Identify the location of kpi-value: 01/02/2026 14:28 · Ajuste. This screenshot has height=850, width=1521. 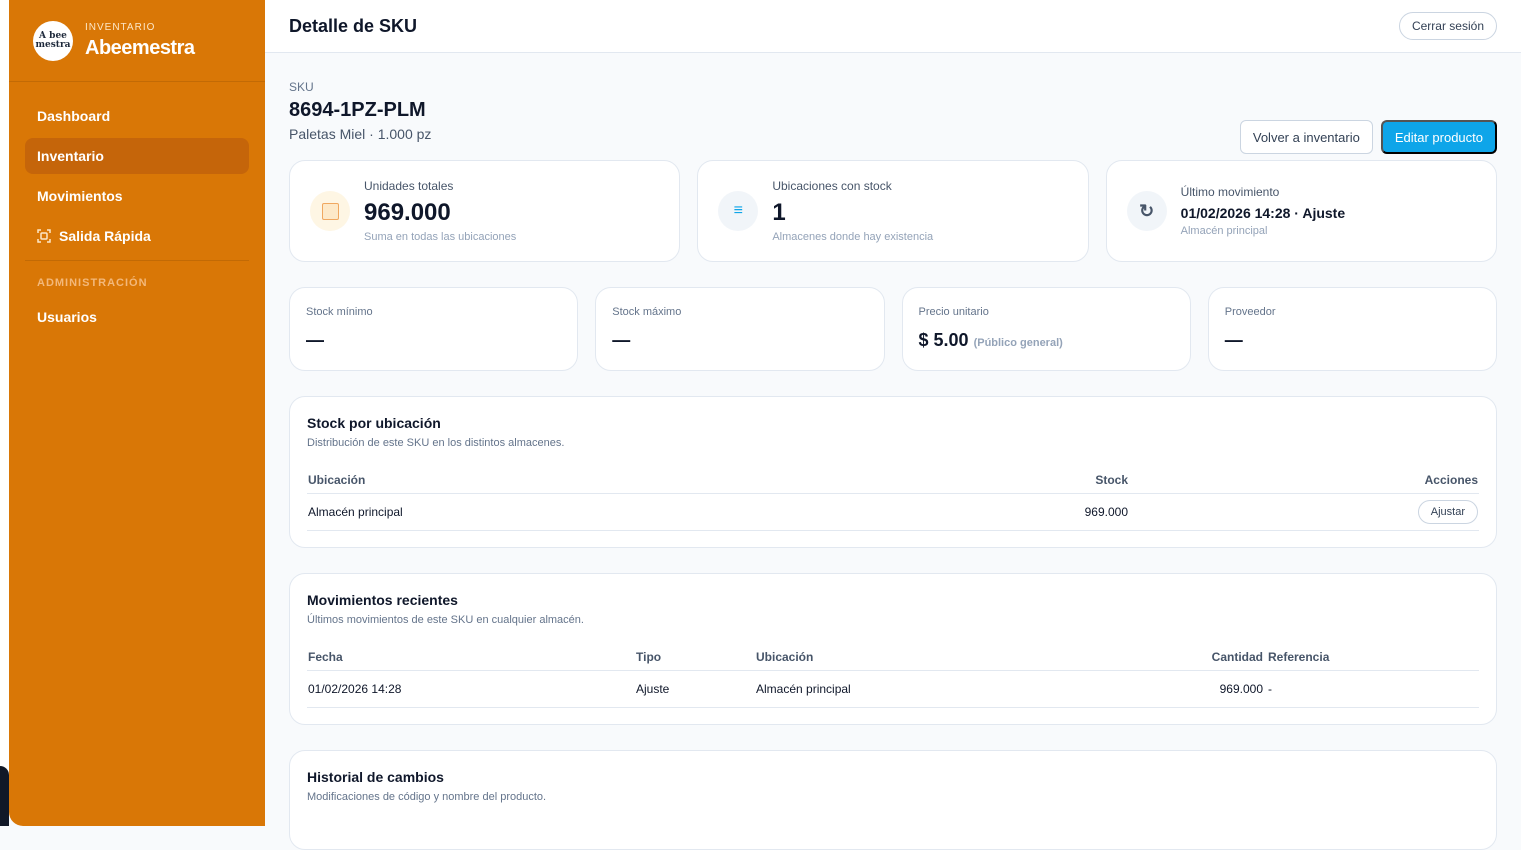
(1263, 213).